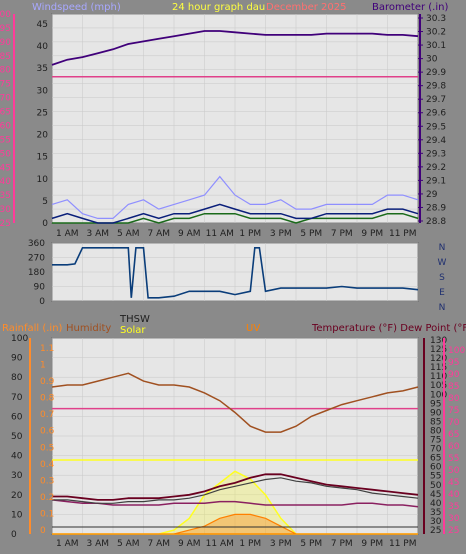 This screenshot has width=466, height=554. What do you see at coordinates (5, 113) in the screenshot?
I see `wind-left-tick-label: 65` at bounding box center [5, 113].